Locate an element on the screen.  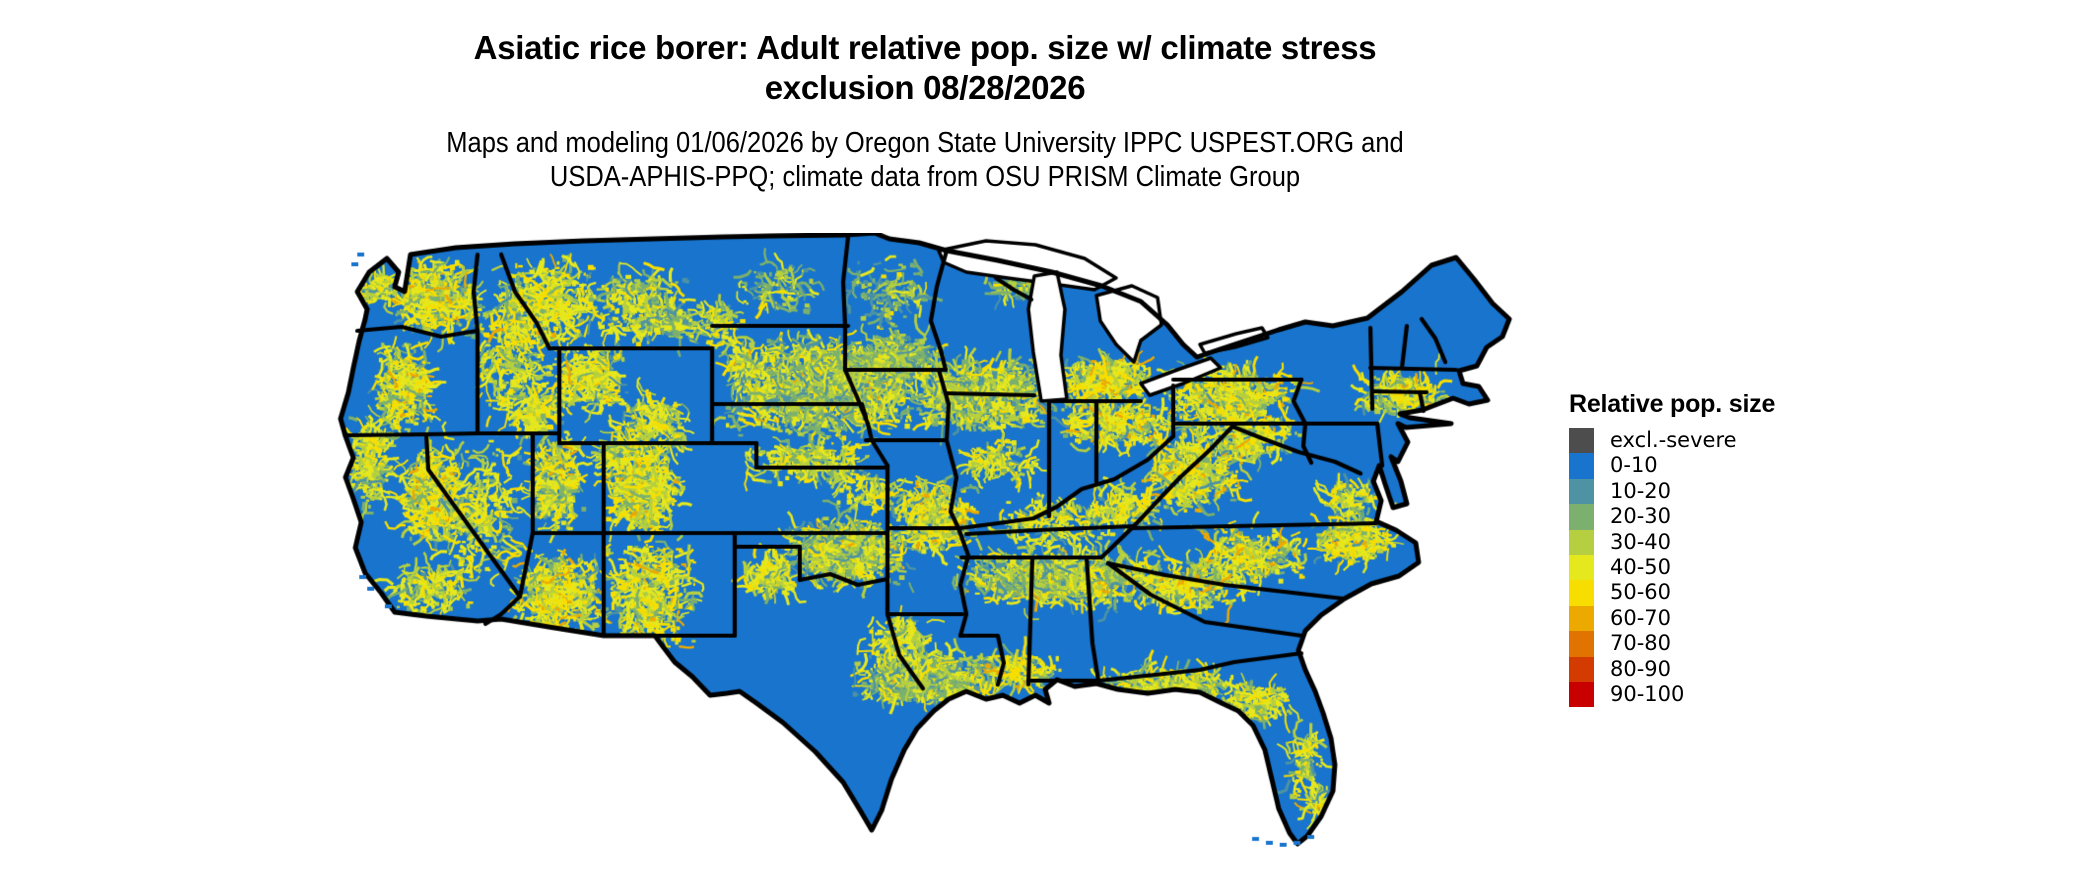
legend-label: 90-100 is located at coordinates (1647, 693).